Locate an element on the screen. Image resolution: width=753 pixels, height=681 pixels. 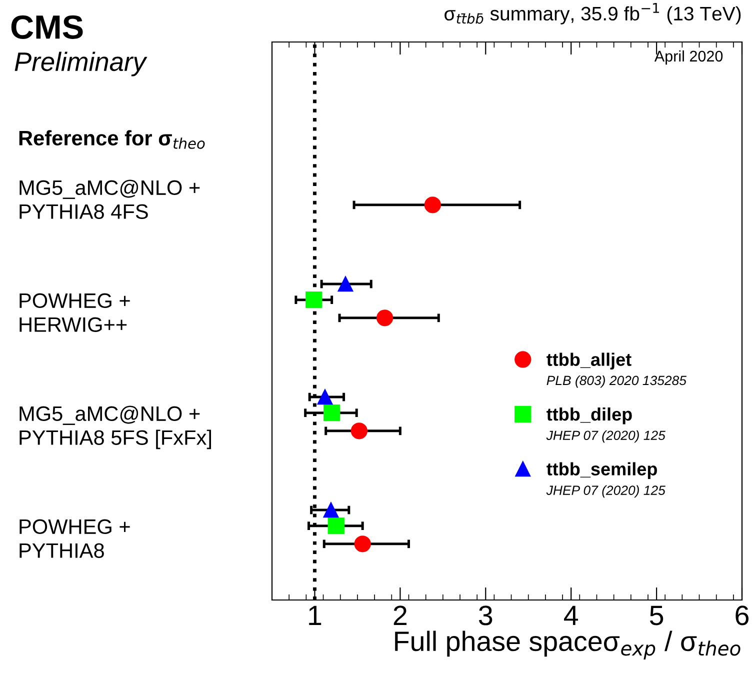
text: CMS is located at coordinates (47, 27).